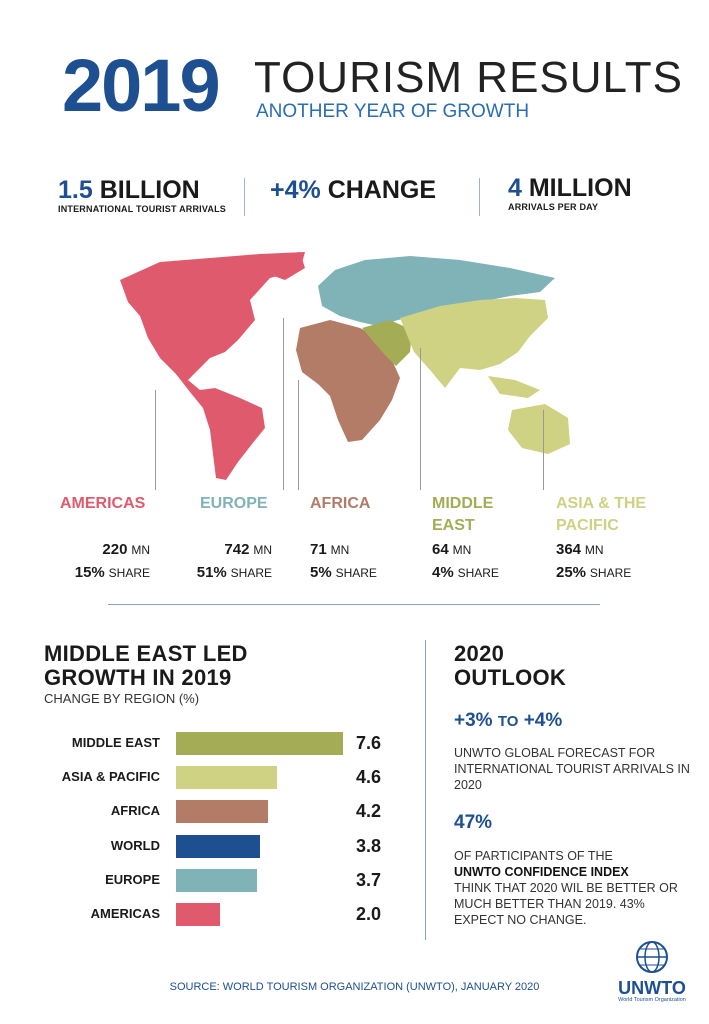 The height and width of the screenshot is (1024, 709). Describe the element at coordinates (146, 653) in the screenshot. I see `growth-title-line1: MIDDLE EAST LED` at that location.